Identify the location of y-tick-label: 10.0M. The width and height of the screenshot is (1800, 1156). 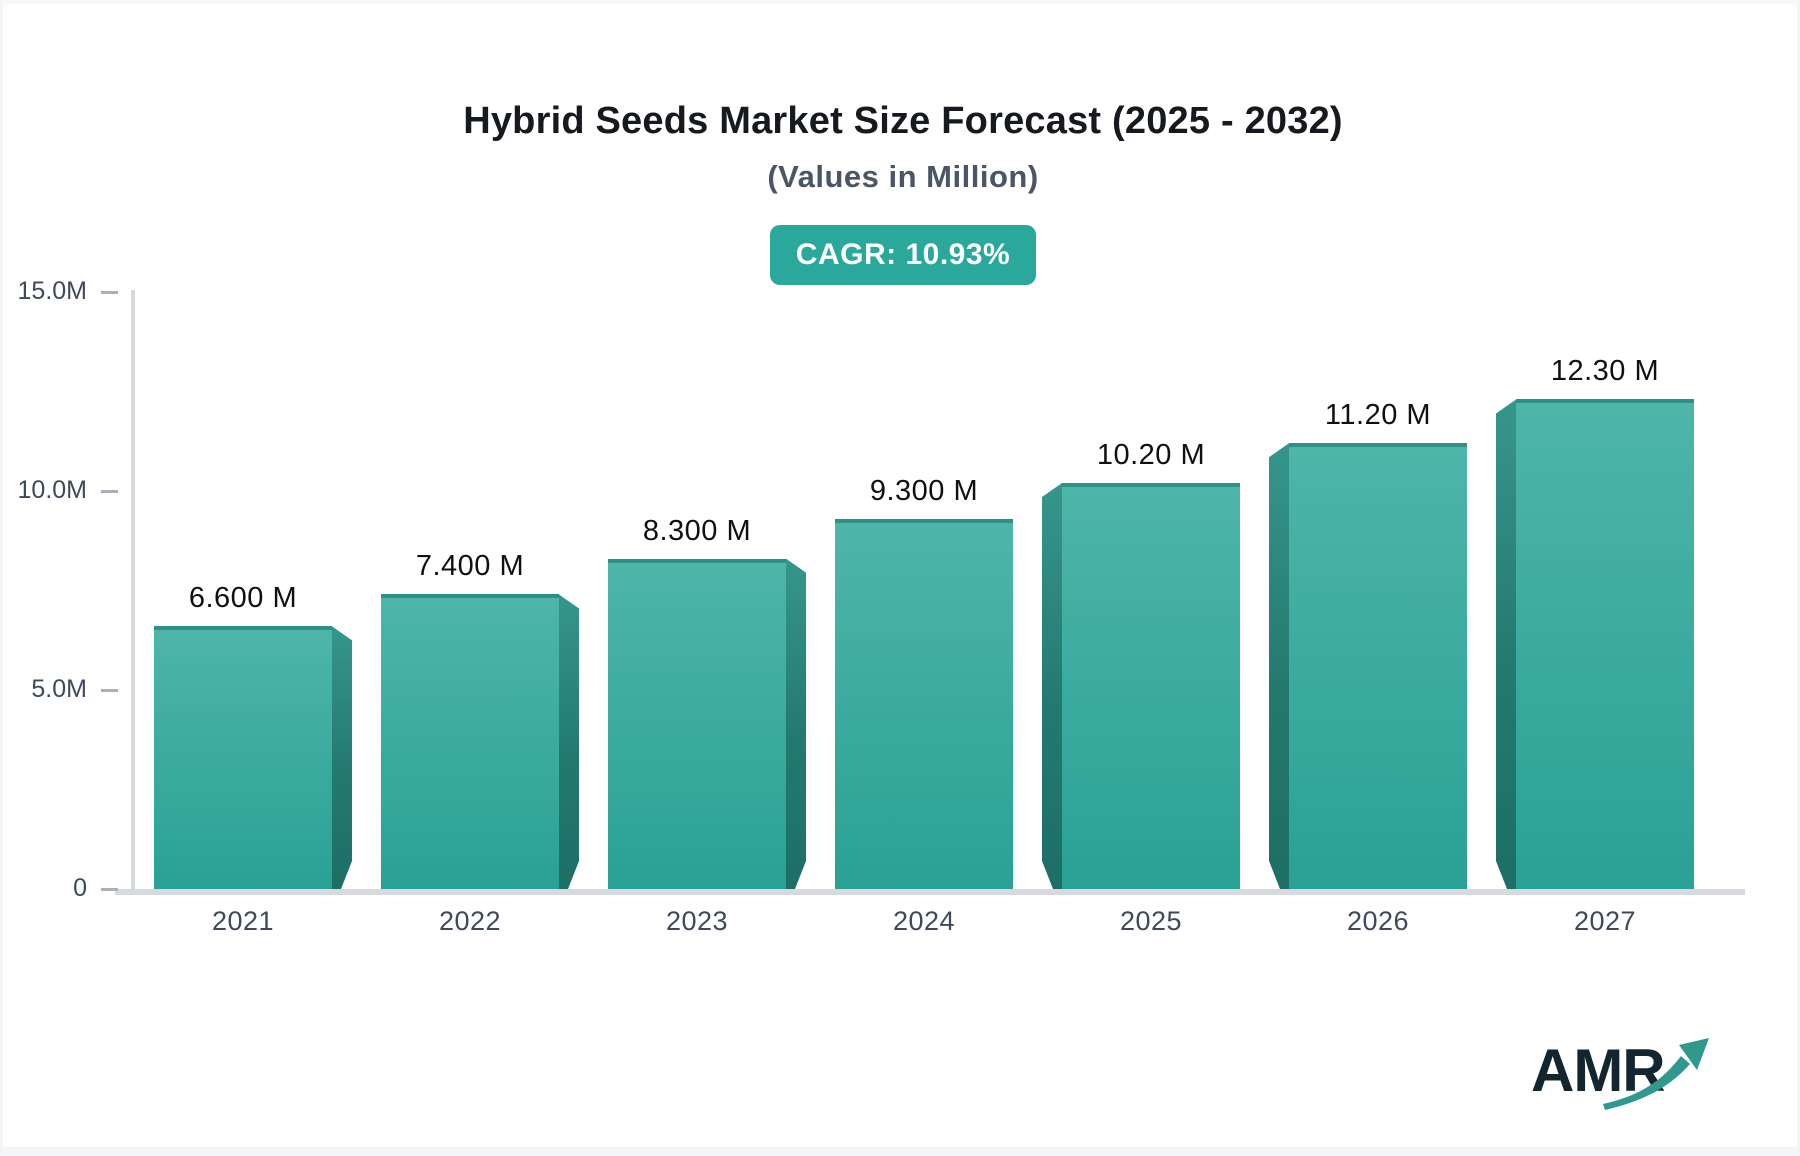
(52, 490).